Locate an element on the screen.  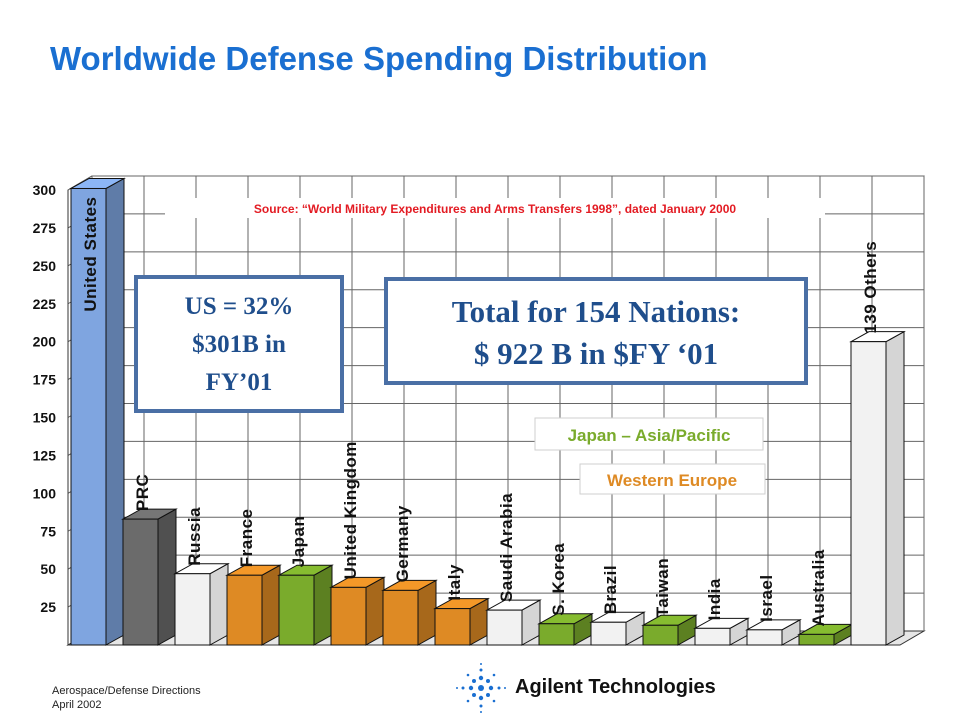
category-label: Saudi Arabia is located at coordinates (506, 547).